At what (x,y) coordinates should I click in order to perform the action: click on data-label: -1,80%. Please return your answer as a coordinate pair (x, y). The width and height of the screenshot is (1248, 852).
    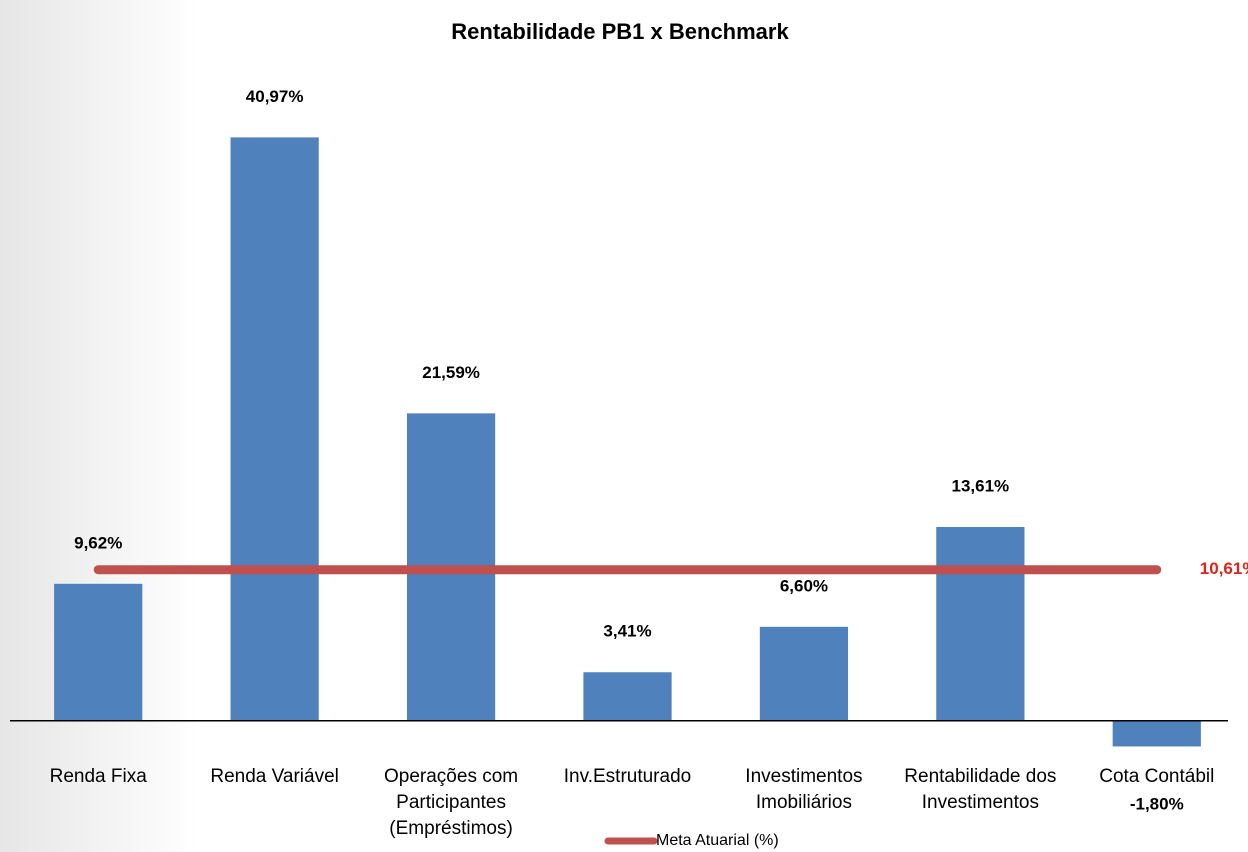
    Looking at the image, I should click on (1157, 803).